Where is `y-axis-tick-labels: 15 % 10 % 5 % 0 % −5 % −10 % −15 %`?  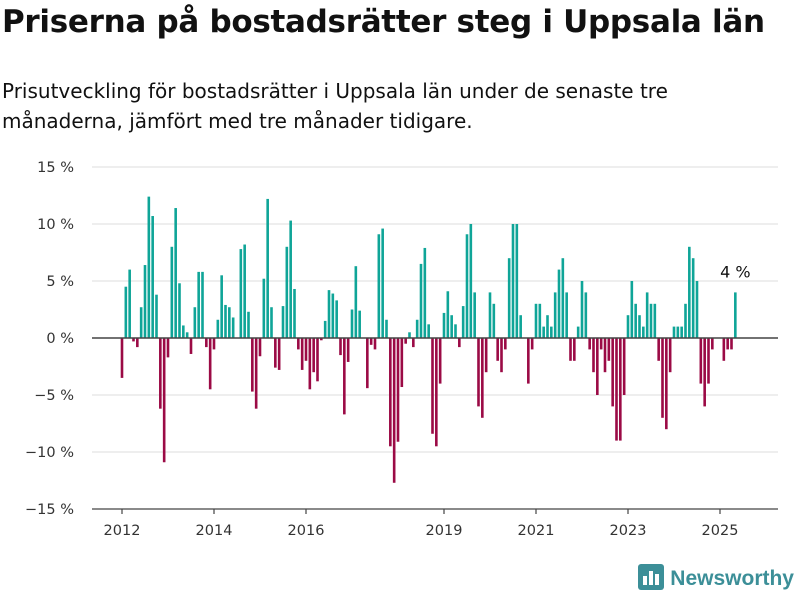 y-axis-tick-labels: 15 % 10 % 5 % 0 % −5 % −10 % −15 % is located at coordinates (49, 339).